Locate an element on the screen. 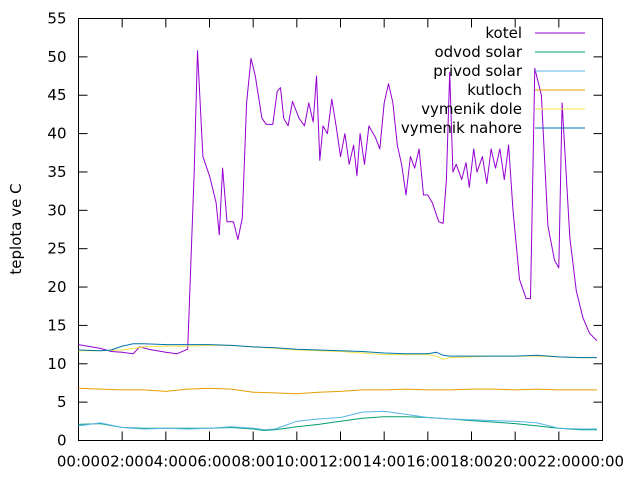  y-axis-label: teplota ve C is located at coordinates (16, 228).